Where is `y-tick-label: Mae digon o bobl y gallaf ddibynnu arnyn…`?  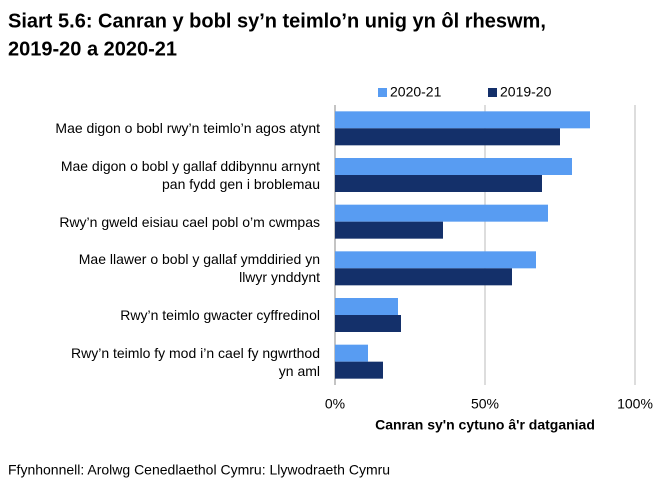
y-tick-label: Mae digon o bobl y gallaf ddibynnu arnyn… is located at coordinates (190, 175).